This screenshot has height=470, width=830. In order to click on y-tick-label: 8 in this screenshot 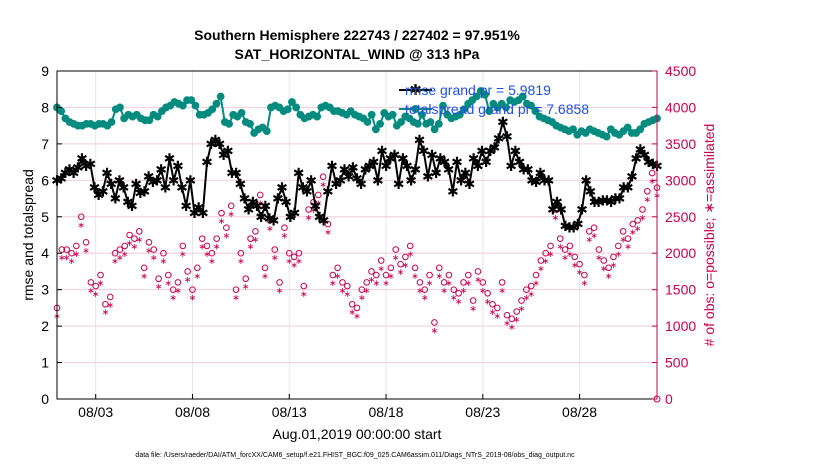, I will do `click(45, 107)`.